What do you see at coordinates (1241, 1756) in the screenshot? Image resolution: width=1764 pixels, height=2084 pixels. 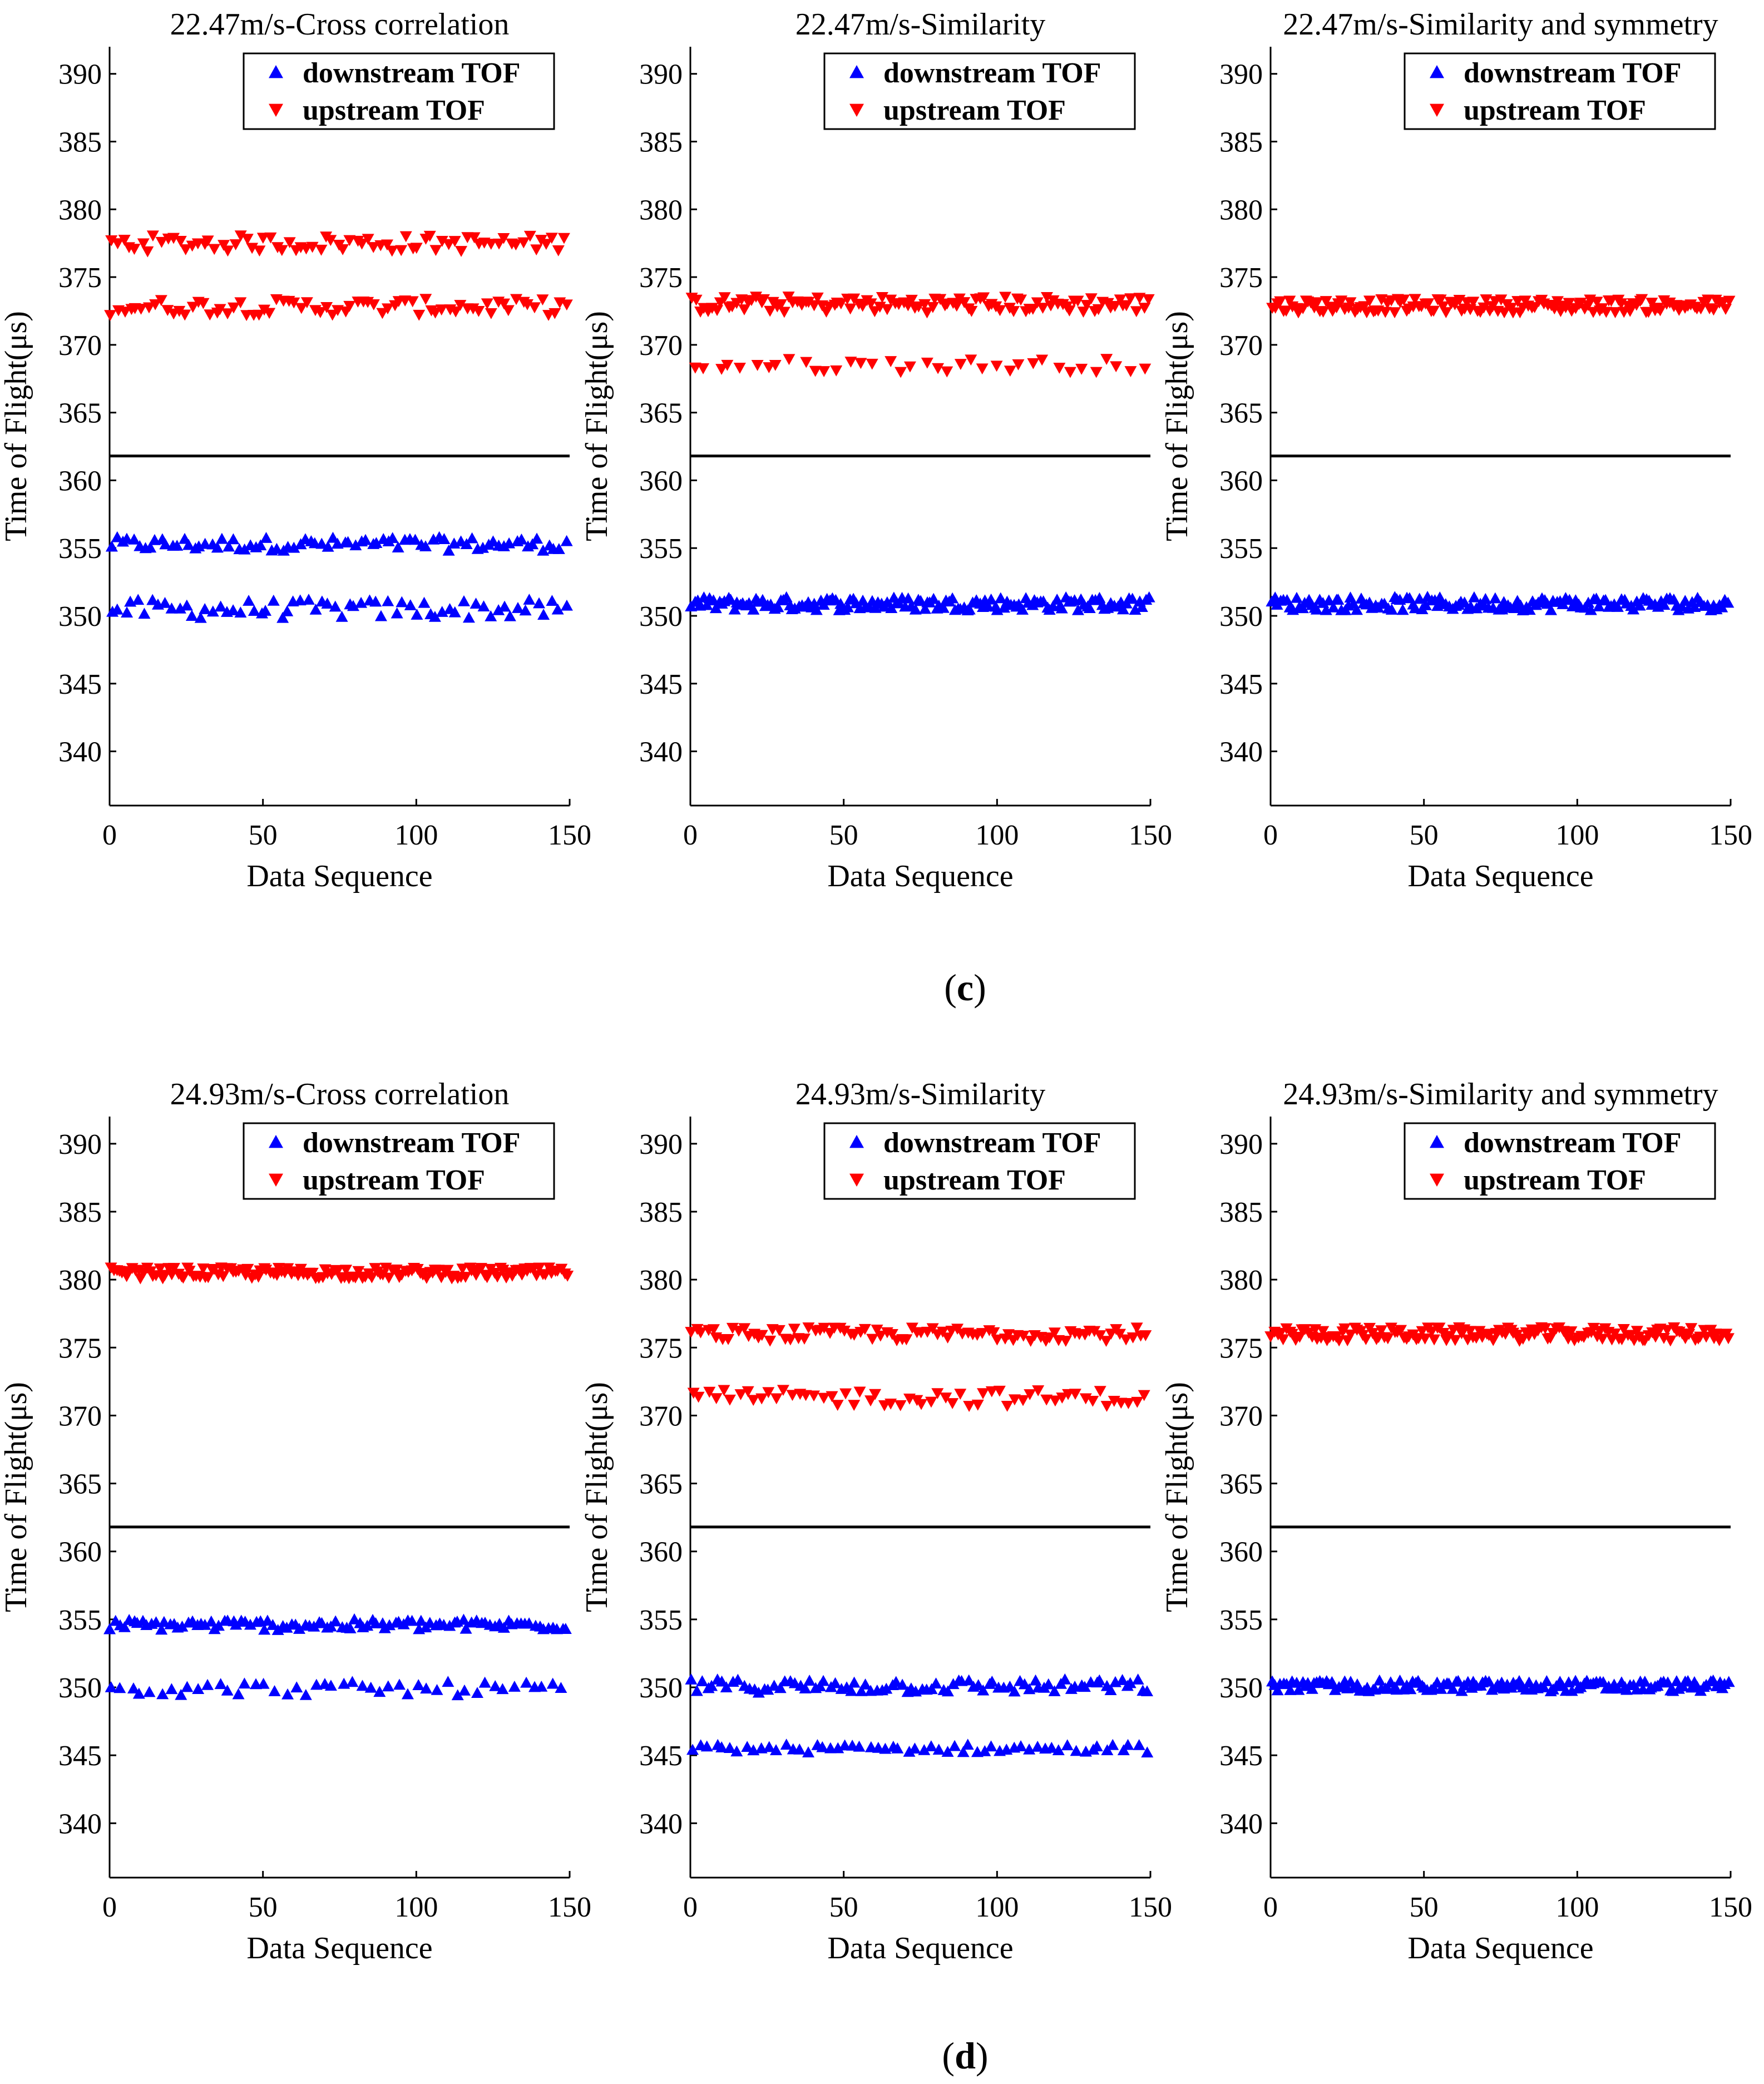 I see `y-tick-label: 345` at bounding box center [1241, 1756].